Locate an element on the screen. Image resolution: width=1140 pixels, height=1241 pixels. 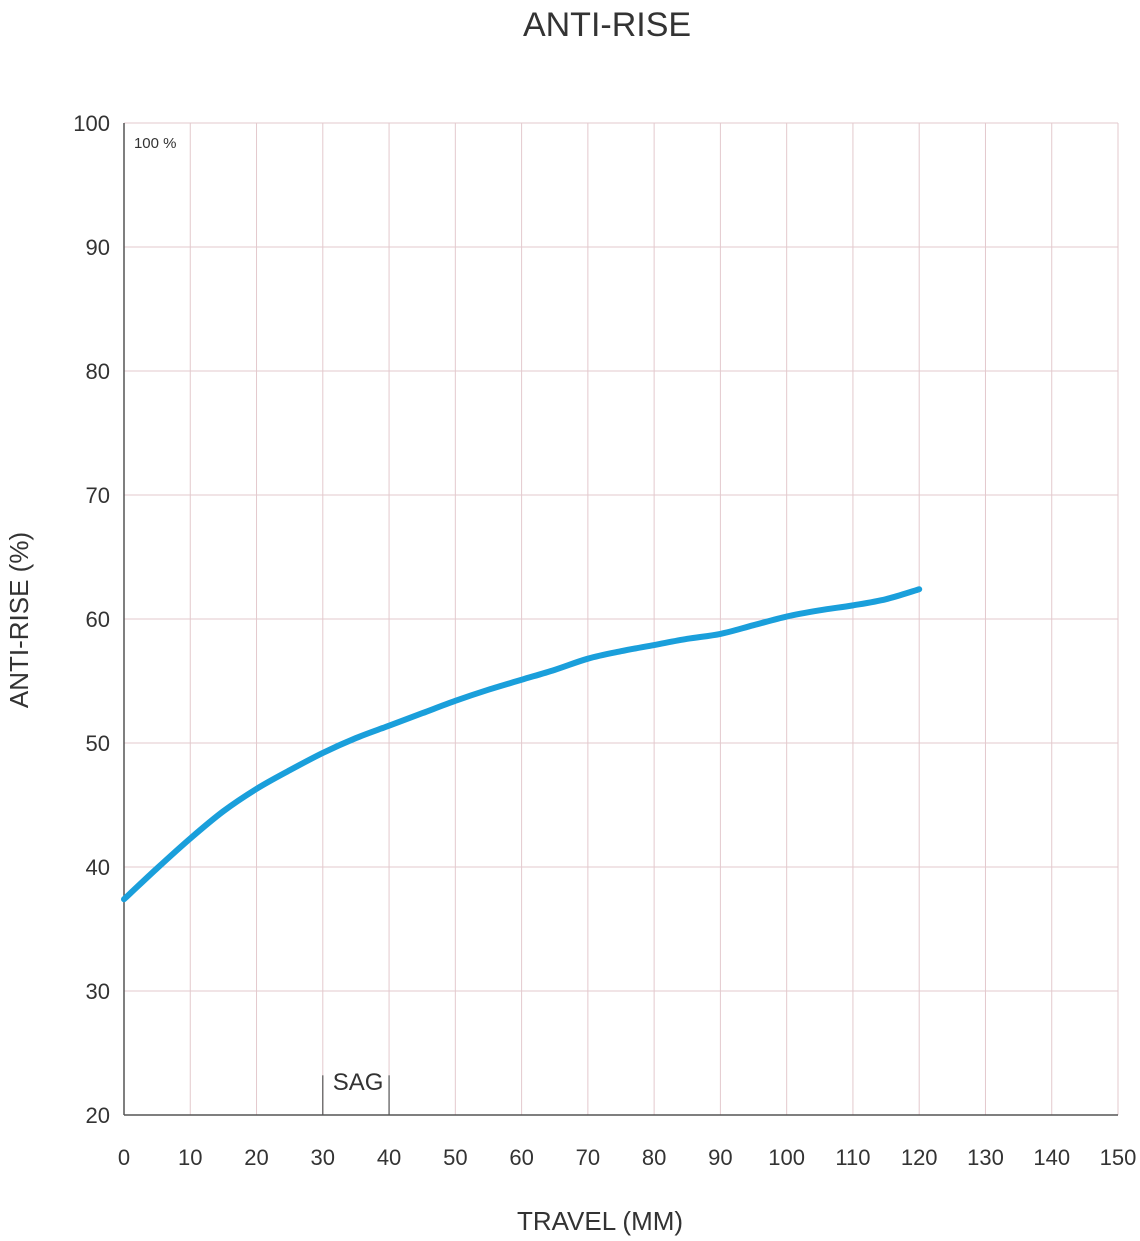
y-tick-label: 70 is located at coordinates (98, 495).